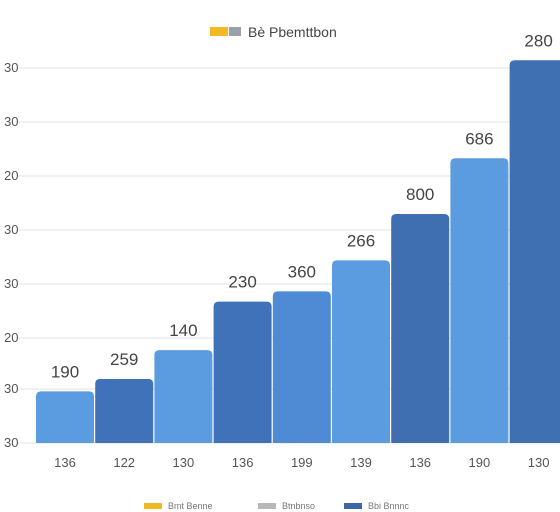 The image size is (560, 512). Describe the element at coordinates (235, 31) in the screenshot. I see `legend-top-swatch-gray` at that location.